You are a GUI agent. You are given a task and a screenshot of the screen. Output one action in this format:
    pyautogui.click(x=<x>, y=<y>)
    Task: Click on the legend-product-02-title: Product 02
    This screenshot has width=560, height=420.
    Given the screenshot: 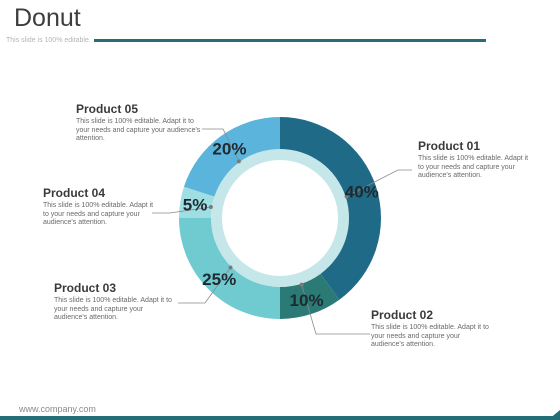 What is the action you would take?
    pyautogui.click(x=402, y=315)
    